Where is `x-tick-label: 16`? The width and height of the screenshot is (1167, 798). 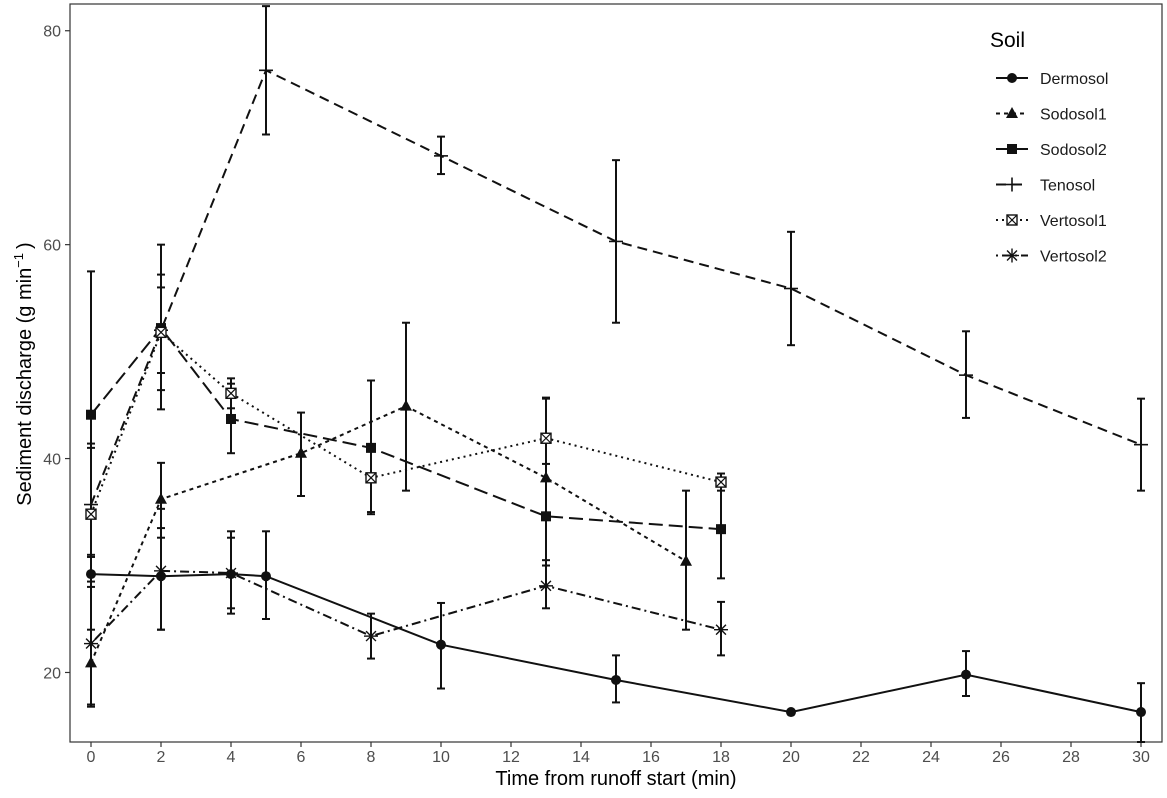
x-tick-label: 16 is located at coordinates (651, 757).